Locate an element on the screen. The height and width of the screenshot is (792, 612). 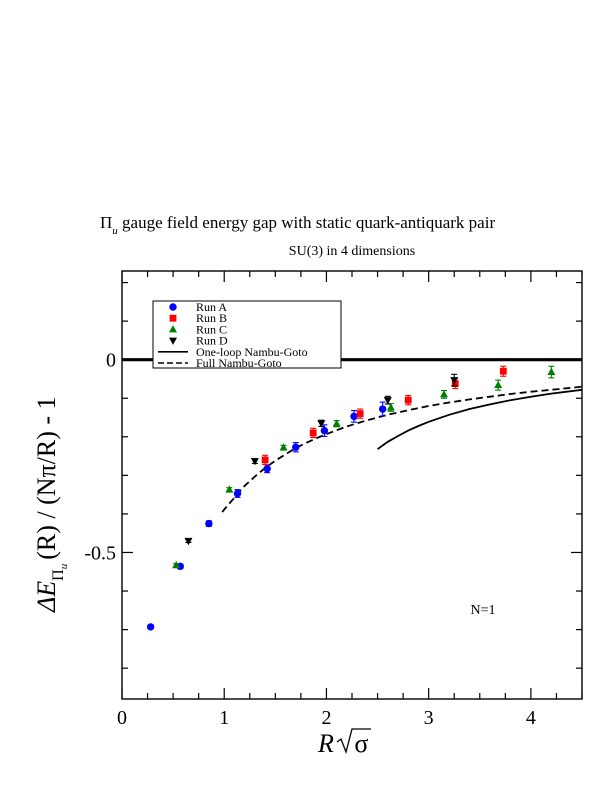
x-axis-label-sqrt-sign is located at coordinates (353, 741).